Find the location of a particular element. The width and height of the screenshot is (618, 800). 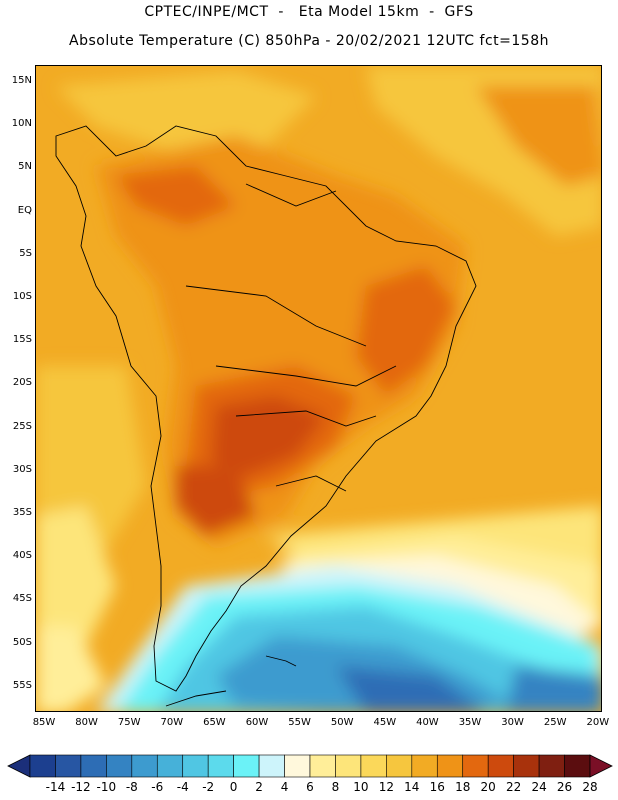

colorbar-tick-label: 20 is located at coordinates (488, 787).